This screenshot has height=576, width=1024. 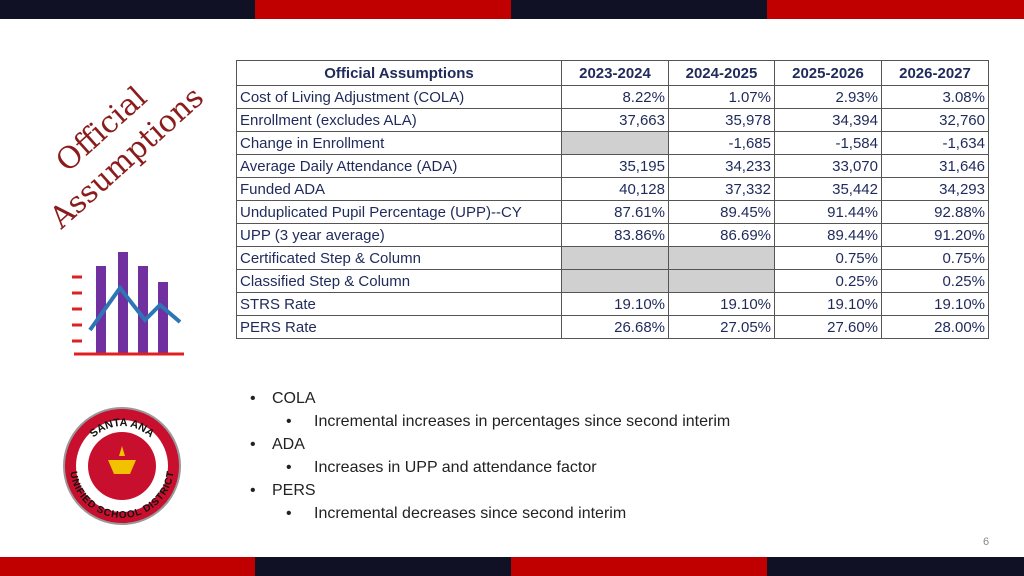 I want to click on value-cell: 2.93%, so click(x=828, y=97).